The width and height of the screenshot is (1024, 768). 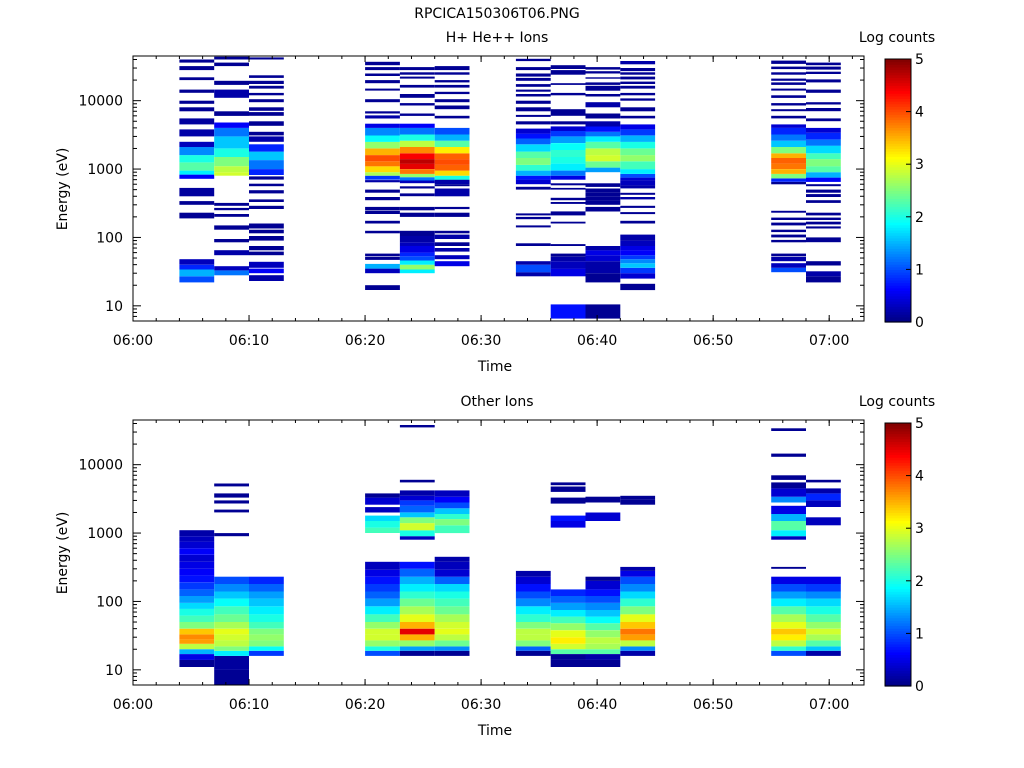 What do you see at coordinates (494, 367) in the screenshot?
I see `x-axis-label-1: Time` at bounding box center [494, 367].